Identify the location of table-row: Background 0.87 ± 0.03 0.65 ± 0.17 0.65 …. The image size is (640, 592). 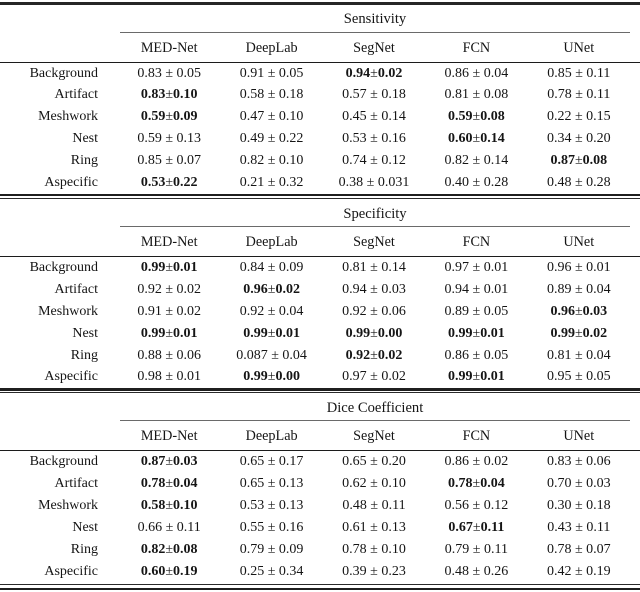
(320, 462).